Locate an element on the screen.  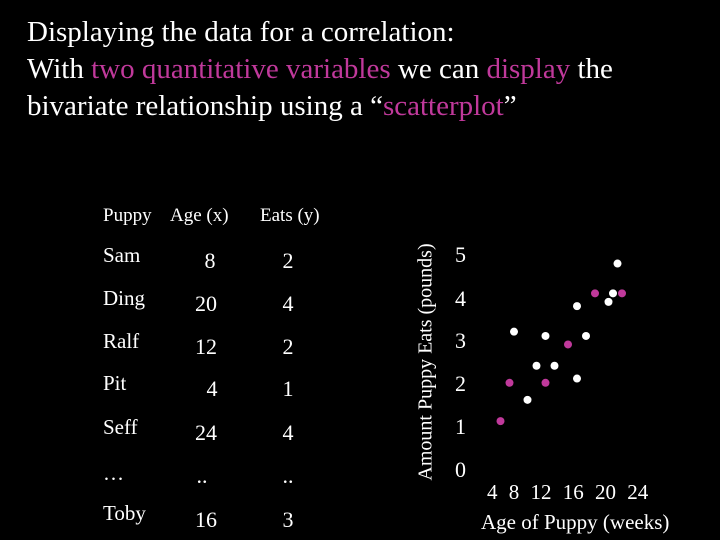
header-age: Age (x) is located at coordinates (199, 215).